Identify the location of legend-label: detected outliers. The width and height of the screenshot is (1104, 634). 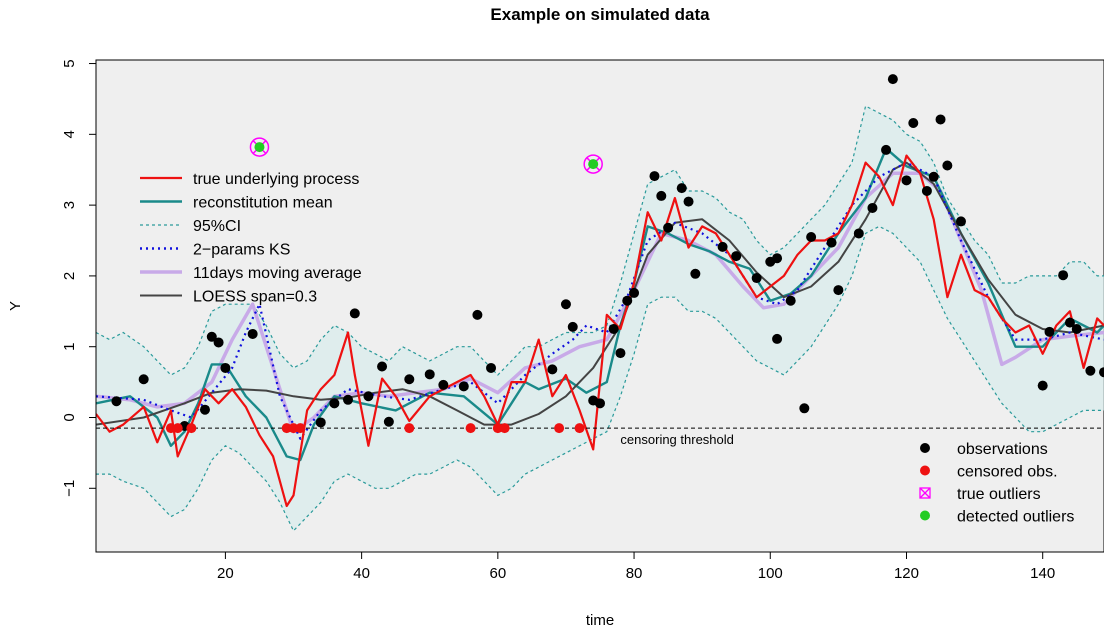
(1015, 517).